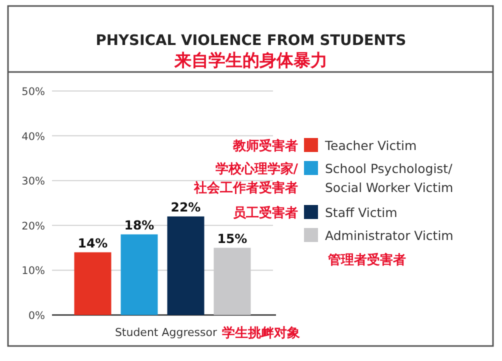 The image size is (502, 361). I want to click on legend-label: Teacher Victim, so click(370, 145).